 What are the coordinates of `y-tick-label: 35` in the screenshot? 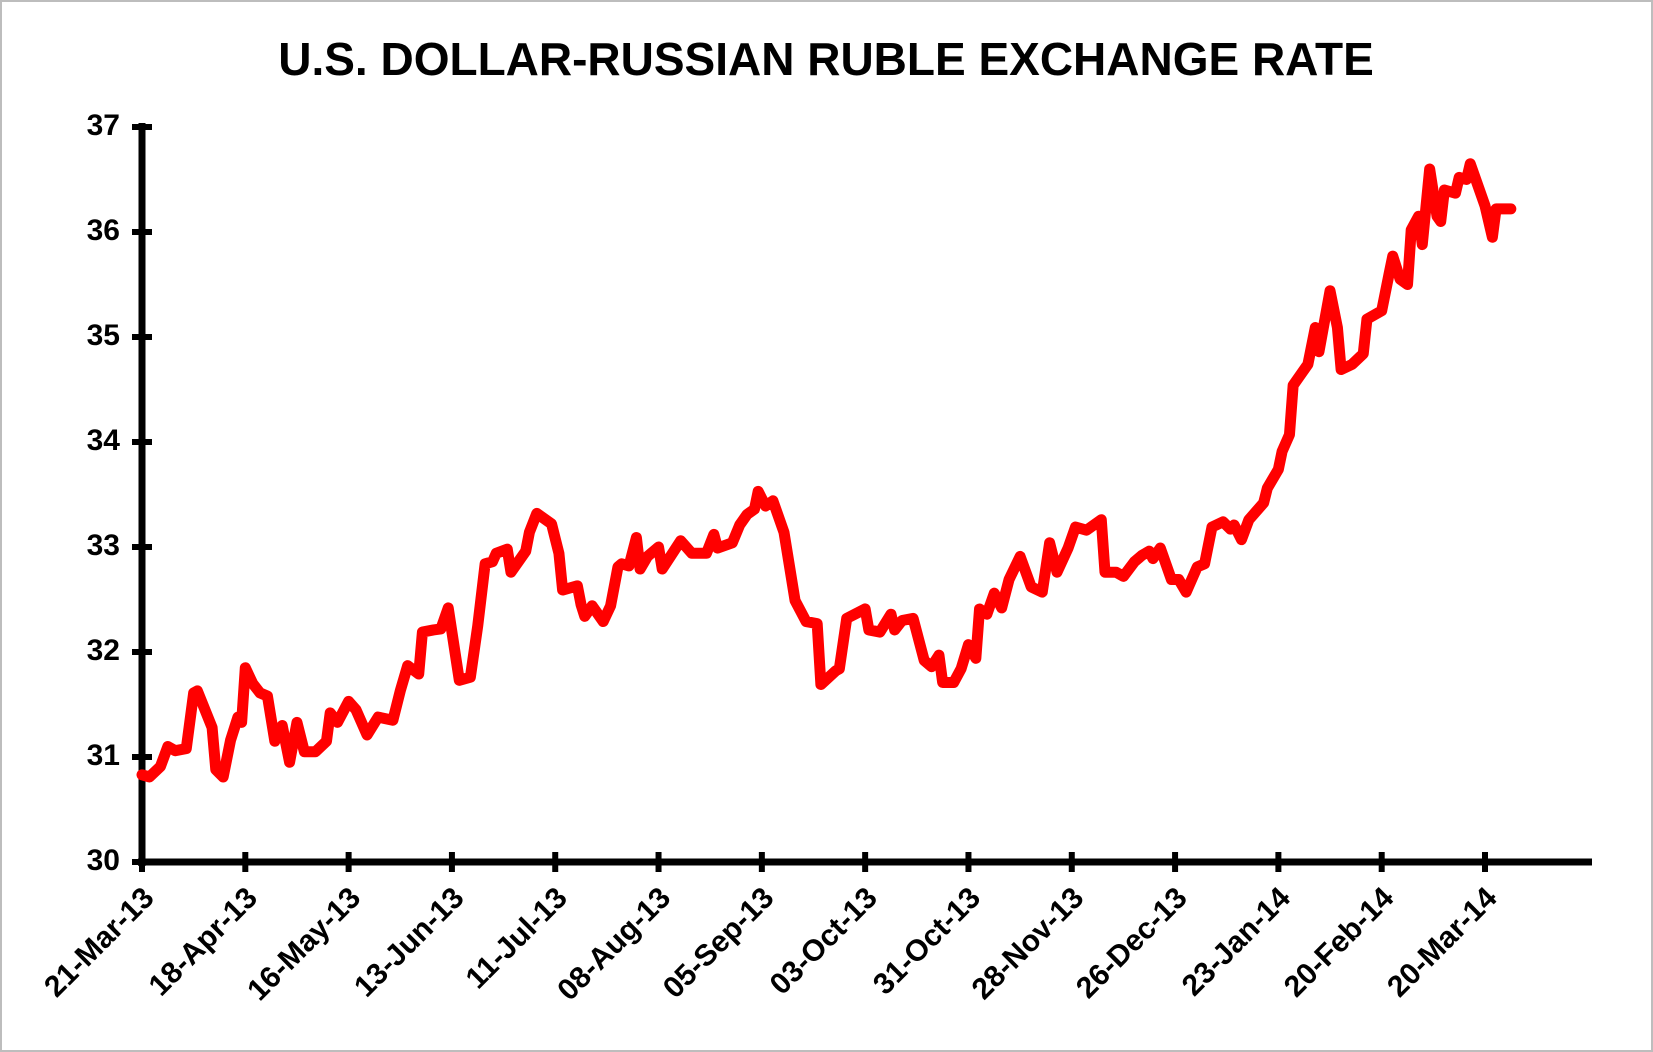 It's located at (103, 335).